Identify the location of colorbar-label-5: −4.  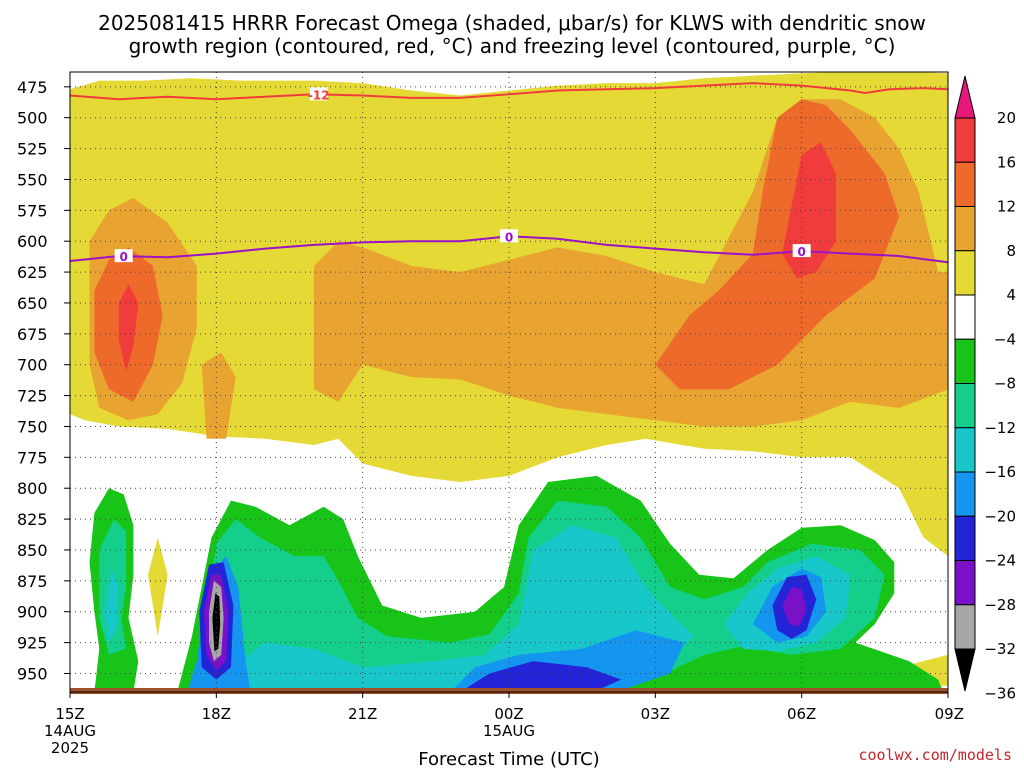
(1005, 339).